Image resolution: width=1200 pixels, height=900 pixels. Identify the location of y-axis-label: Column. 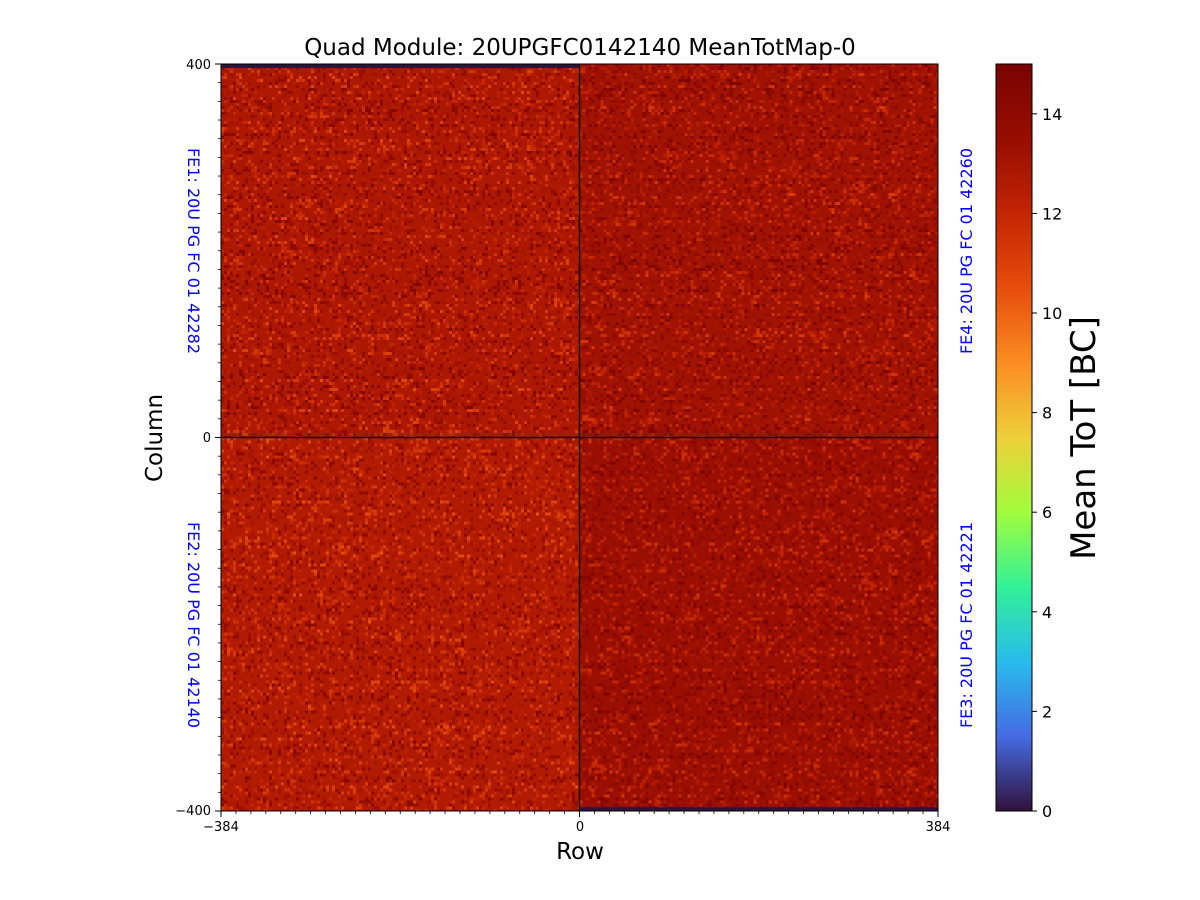
(155, 438).